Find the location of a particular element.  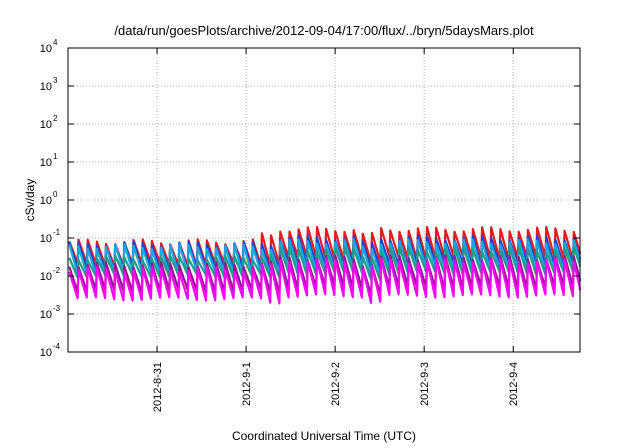

x-tick-label: 2012-9-3 is located at coordinates (425, 384).